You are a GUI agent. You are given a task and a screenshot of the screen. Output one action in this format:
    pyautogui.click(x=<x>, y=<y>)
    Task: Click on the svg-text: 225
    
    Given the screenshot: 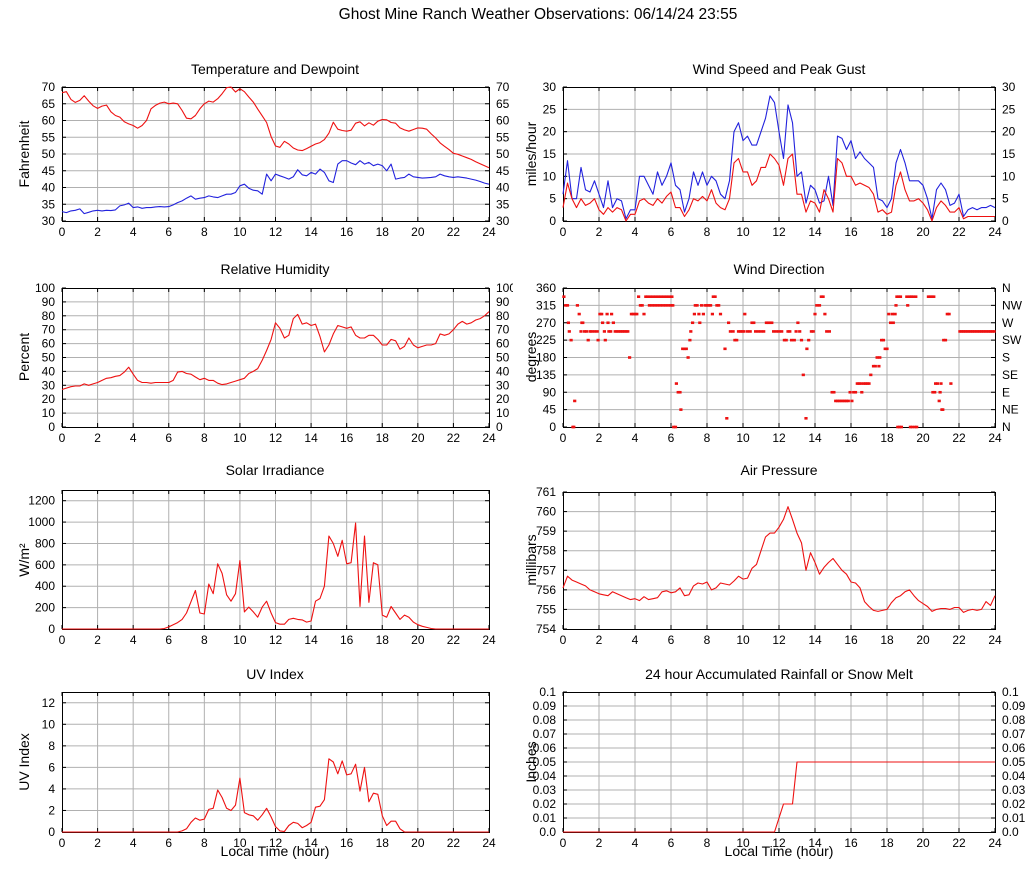 What is the action you would take?
    pyautogui.click(x=546, y=340)
    